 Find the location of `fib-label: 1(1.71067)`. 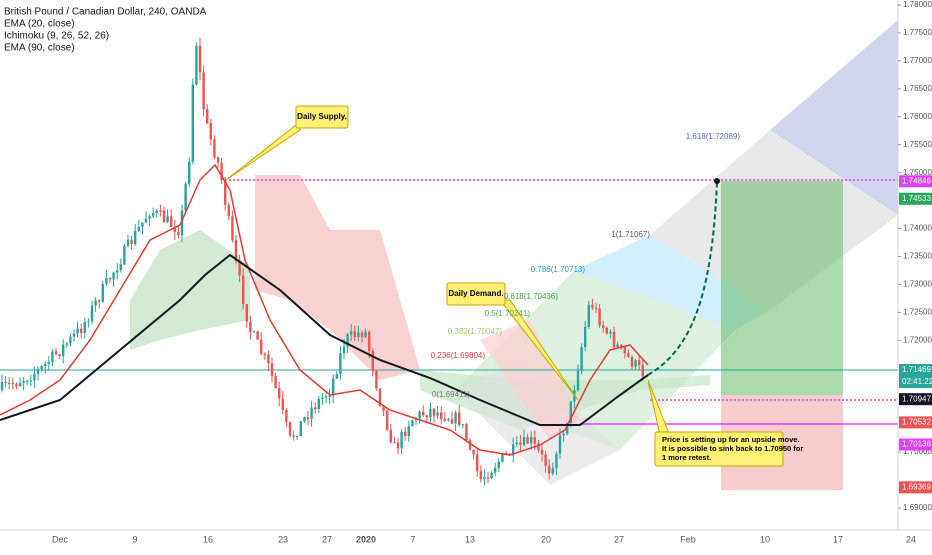

fib-label: 1(1.71067) is located at coordinates (630, 234).